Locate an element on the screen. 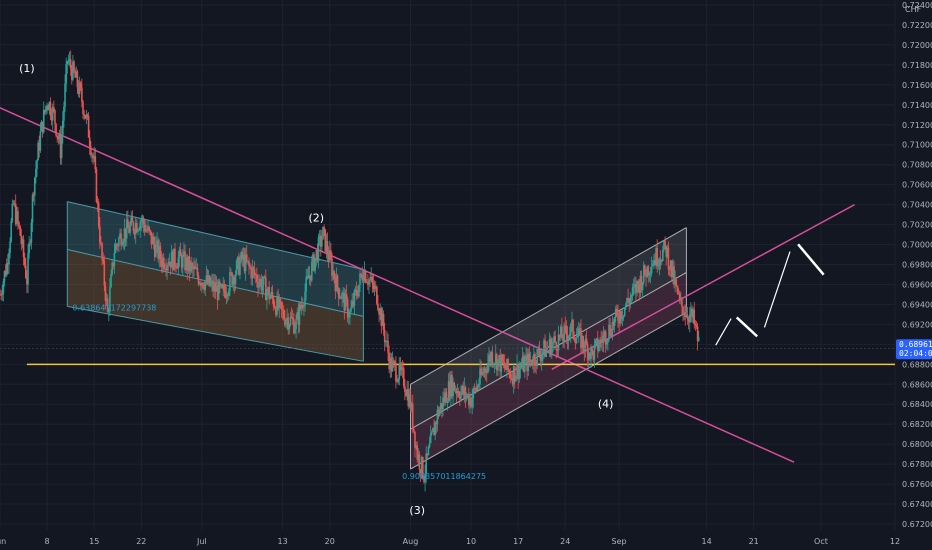  x-tick-label: Jun is located at coordinates (3, 541).